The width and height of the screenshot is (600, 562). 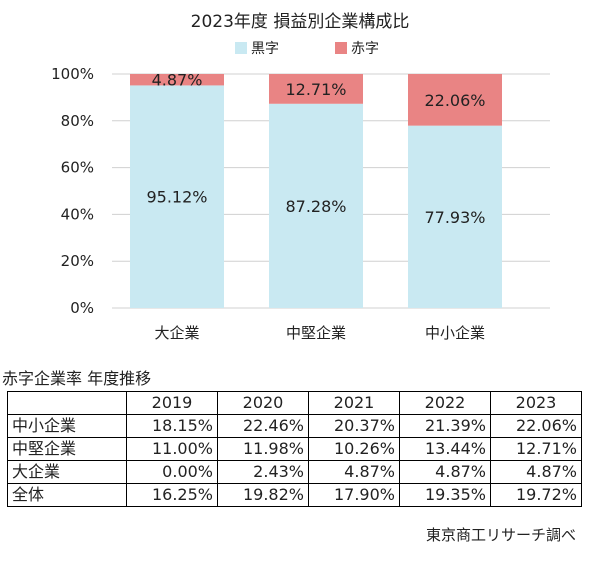 I want to click on table-cell: 21.39%, so click(x=445, y=426).